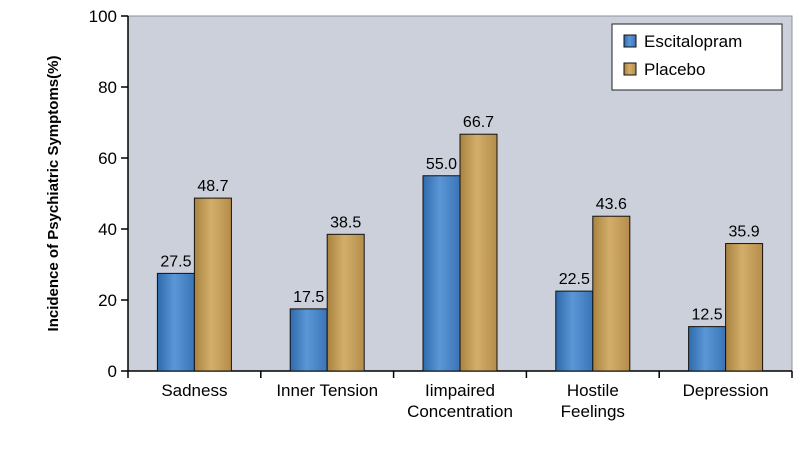 This screenshot has width=800, height=450. I want to click on legend-box, so click(697, 57).